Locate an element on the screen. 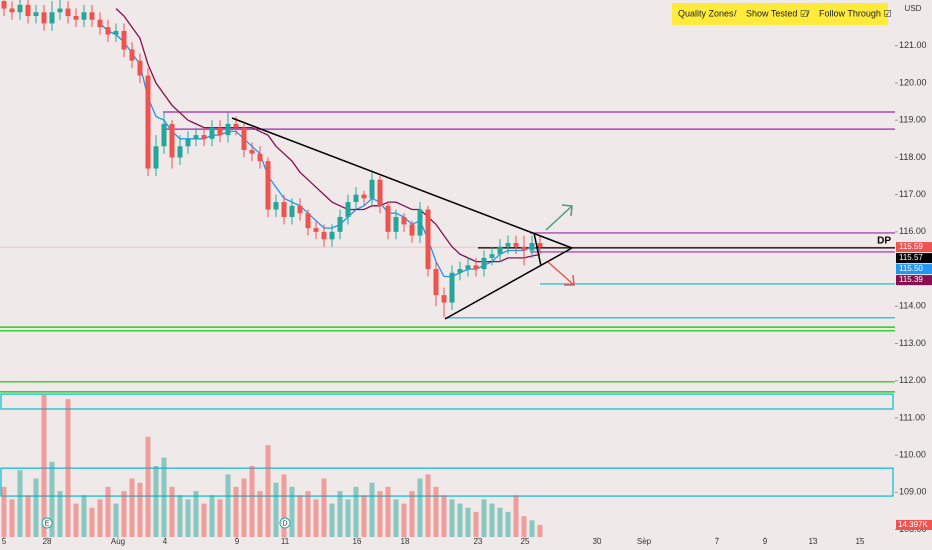  x-tick-label: 15 is located at coordinates (860, 541).